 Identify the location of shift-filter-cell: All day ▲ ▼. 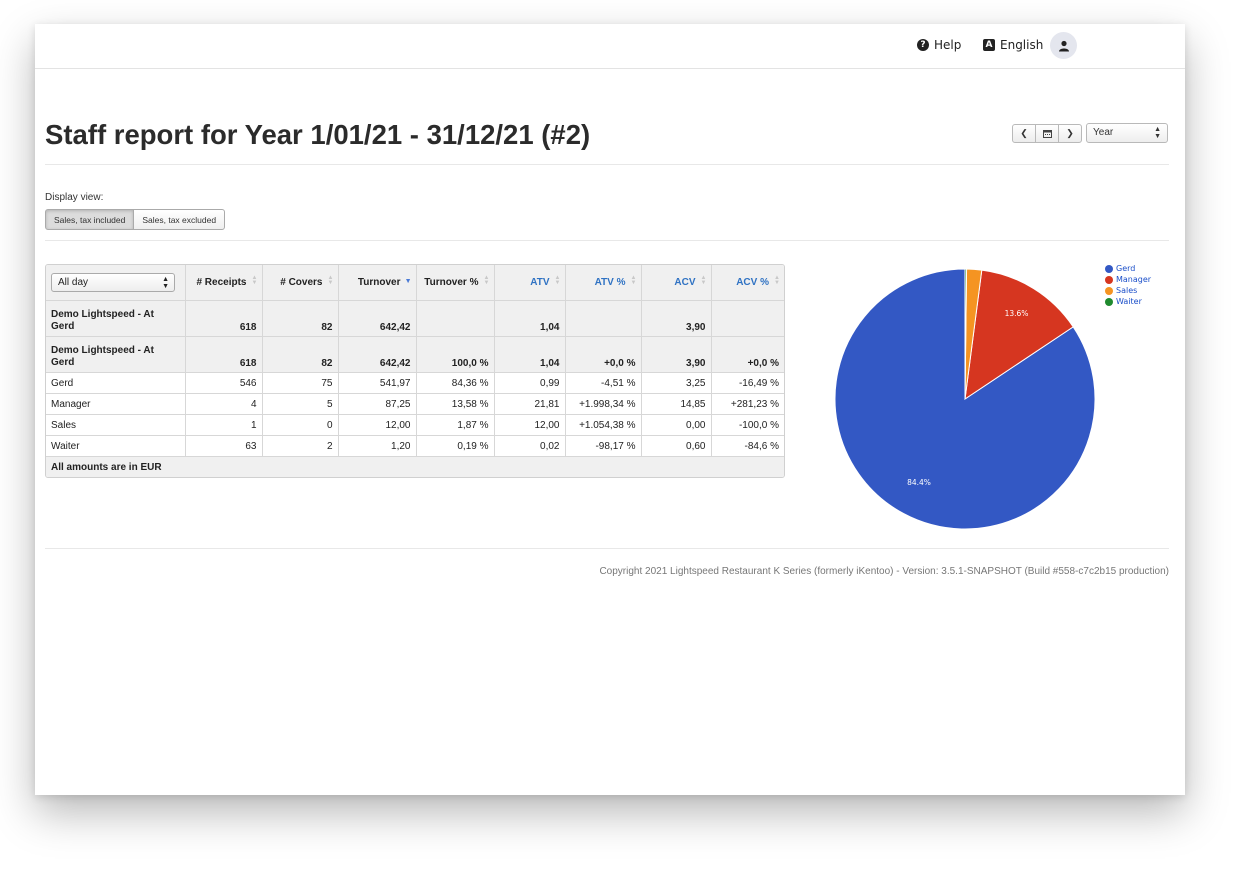
(116, 283).